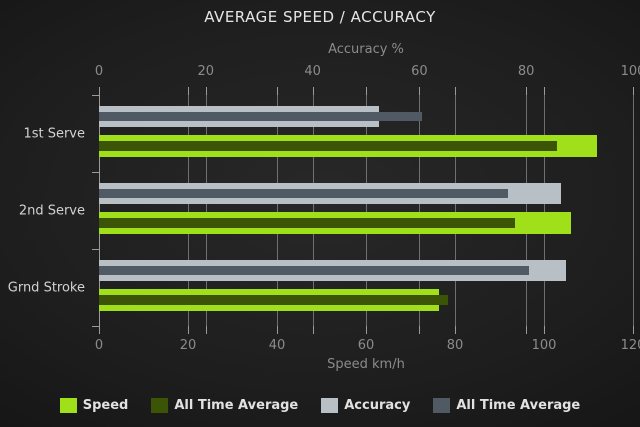 The image size is (640, 427). I want to click on category-label: 2nd Serve, so click(51, 210).